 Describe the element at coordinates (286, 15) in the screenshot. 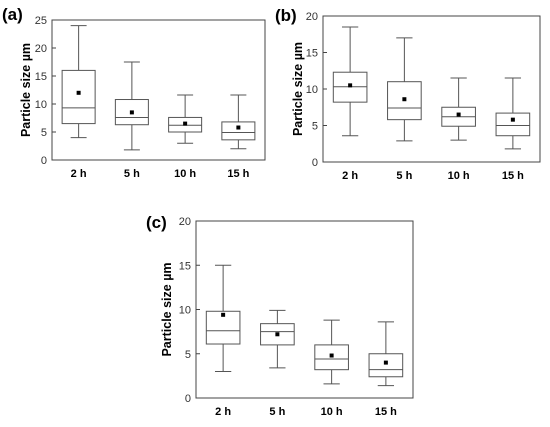

I see `panel-label: (b)` at that location.